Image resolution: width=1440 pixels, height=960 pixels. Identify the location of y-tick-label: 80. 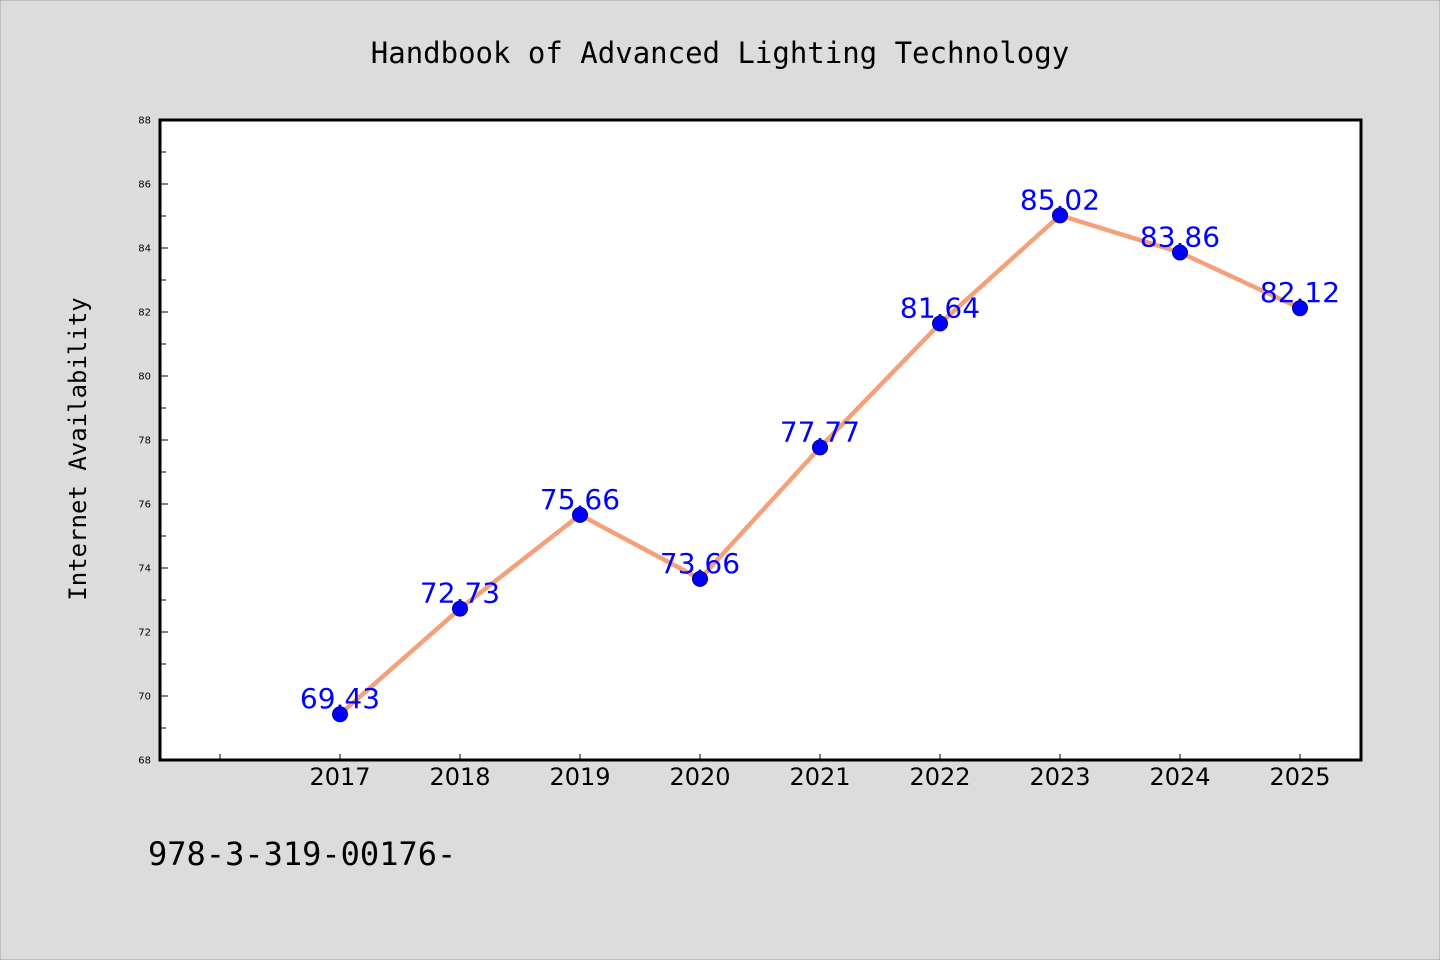
(144, 377).